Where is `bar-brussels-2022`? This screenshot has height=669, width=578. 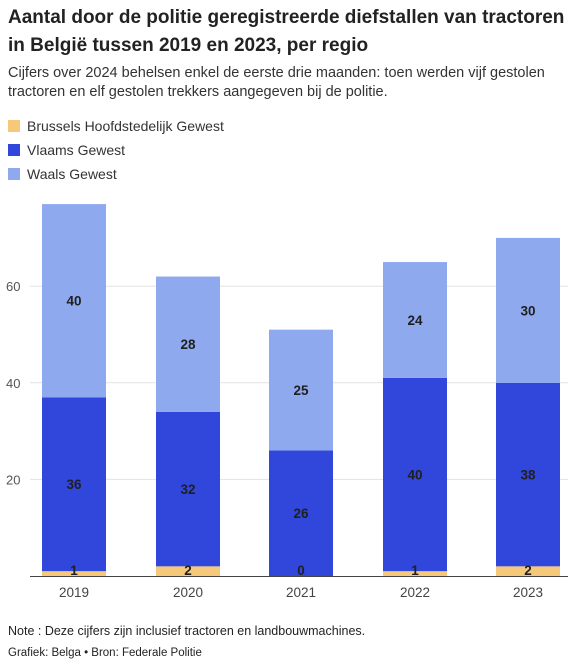
bar-brussels-2022 is located at coordinates (415, 573).